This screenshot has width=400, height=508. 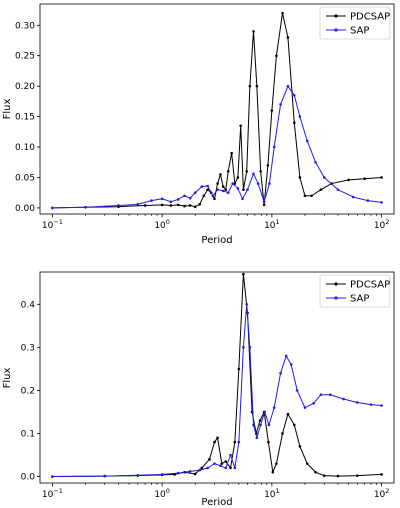 I want to click on top-legend-pdcsap-marker, so click(x=336, y=16).